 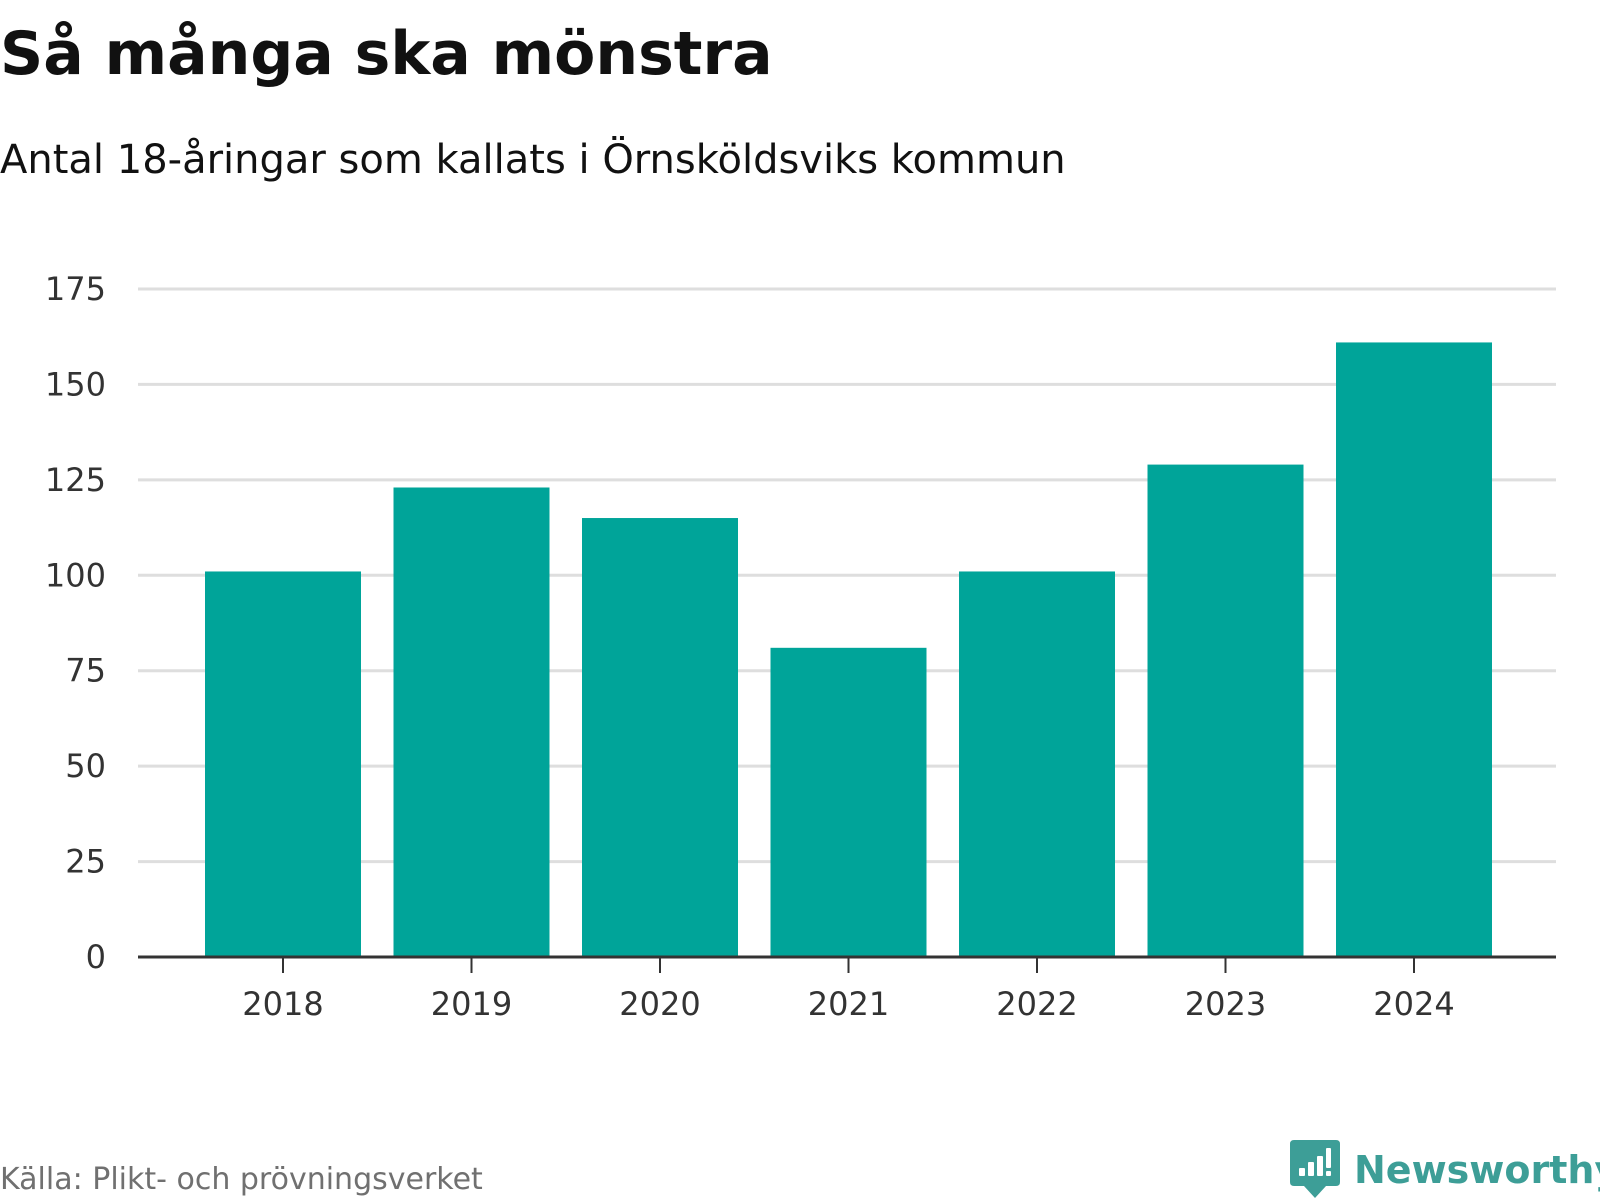 I want to click on y-axis-ticks: 0 25 50 75 100 125 150 175, so click(x=75, y=623).